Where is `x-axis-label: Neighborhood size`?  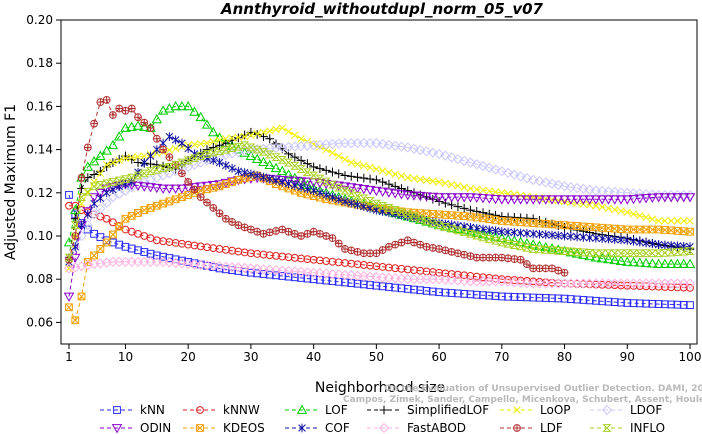
x-axis-label: Neighborhood size is located at coordinates (380, 388).